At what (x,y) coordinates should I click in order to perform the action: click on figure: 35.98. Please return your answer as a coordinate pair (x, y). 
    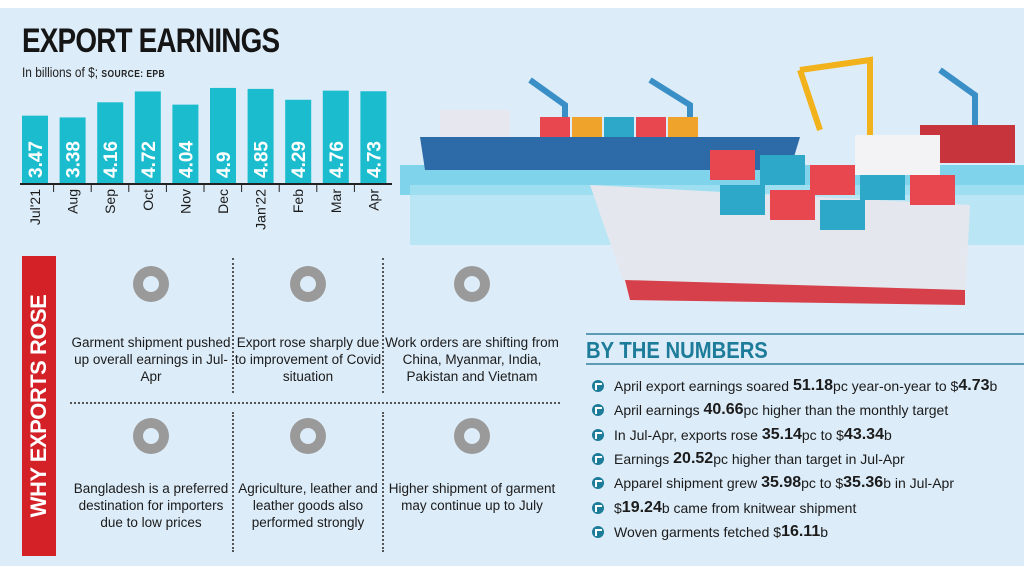
    Looking at the image, I should click on (781, 483).